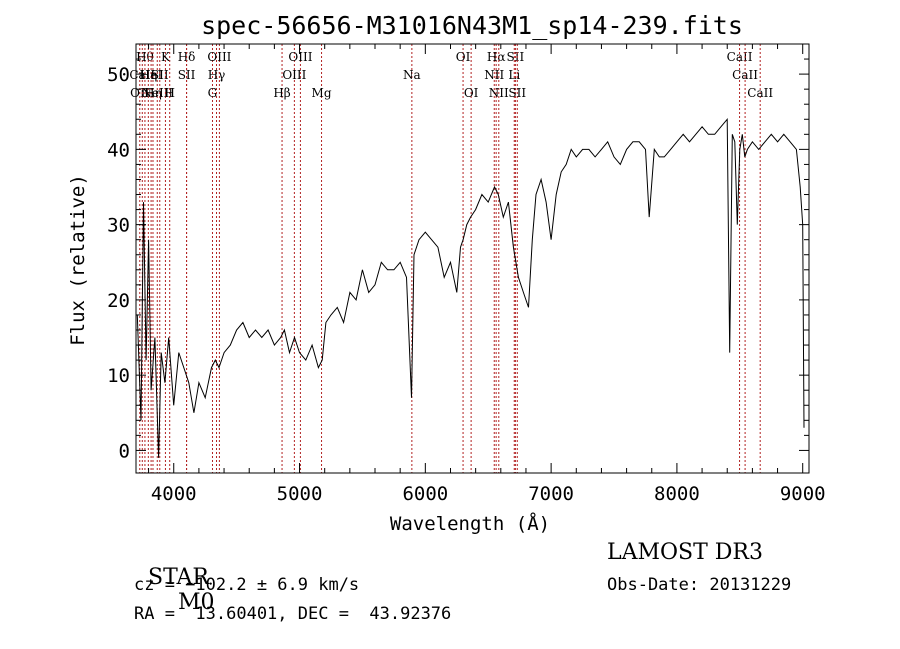 This screenshot has width=900, height=649. Describe the element at coordinates (551, 494) in the screenshot. I see `x-tick-label-3: 7000` at that location.